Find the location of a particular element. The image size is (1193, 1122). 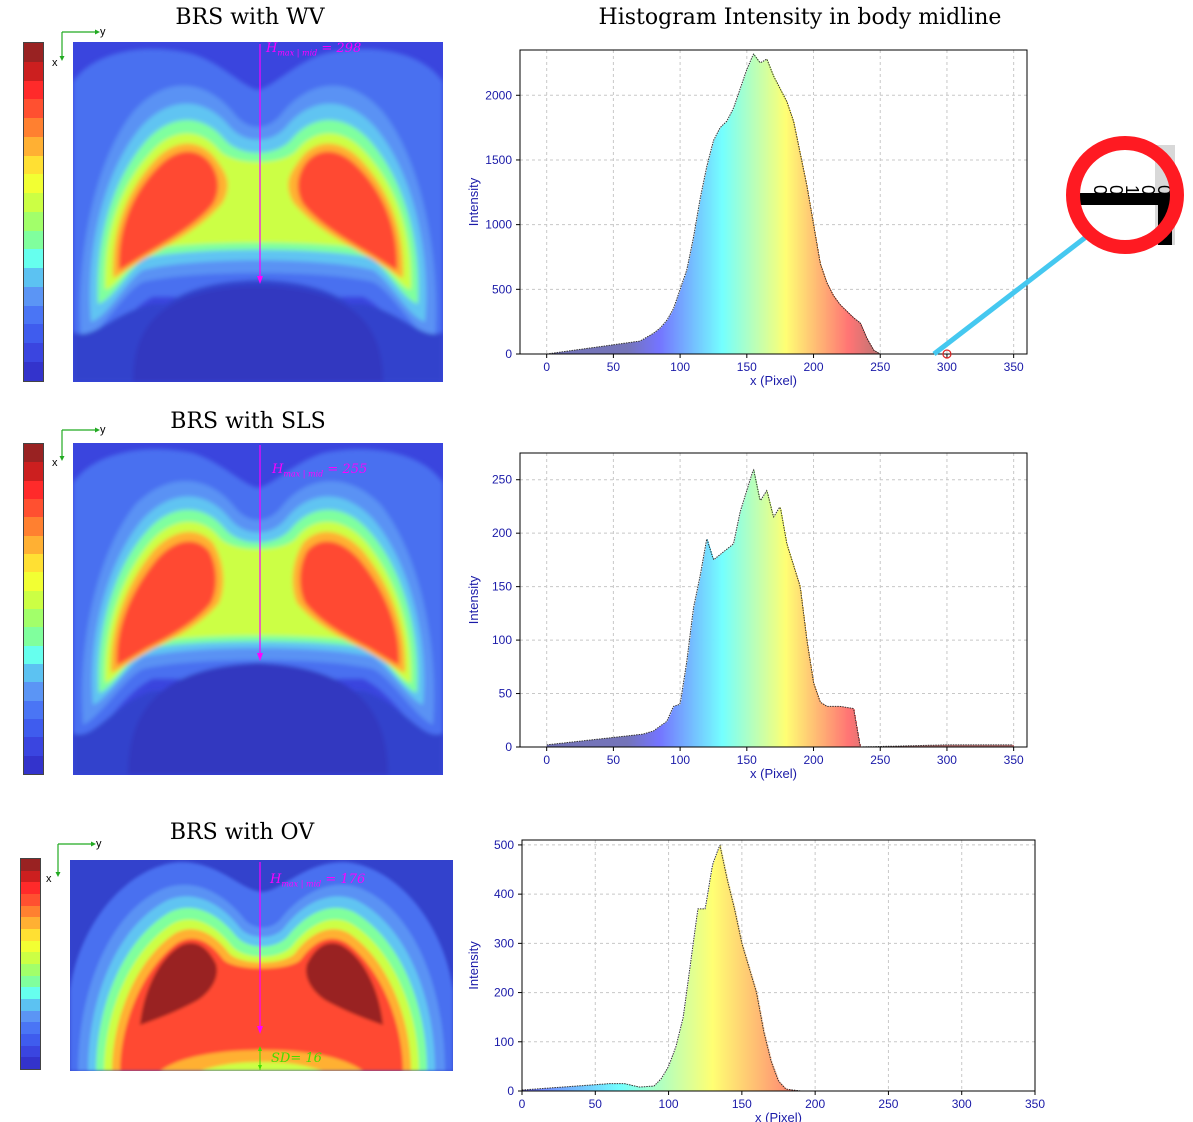

x-tick-label: 350 is located at coordinates (1014, 367).